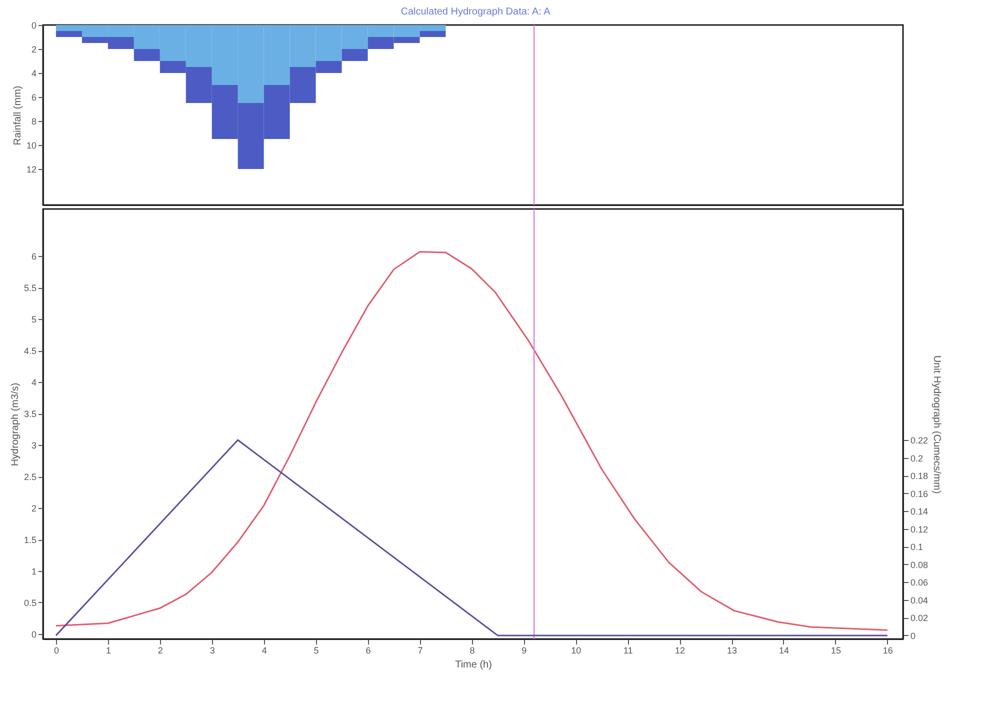  I want to click on y2-tick-label: 0.14, so click(919, 511).